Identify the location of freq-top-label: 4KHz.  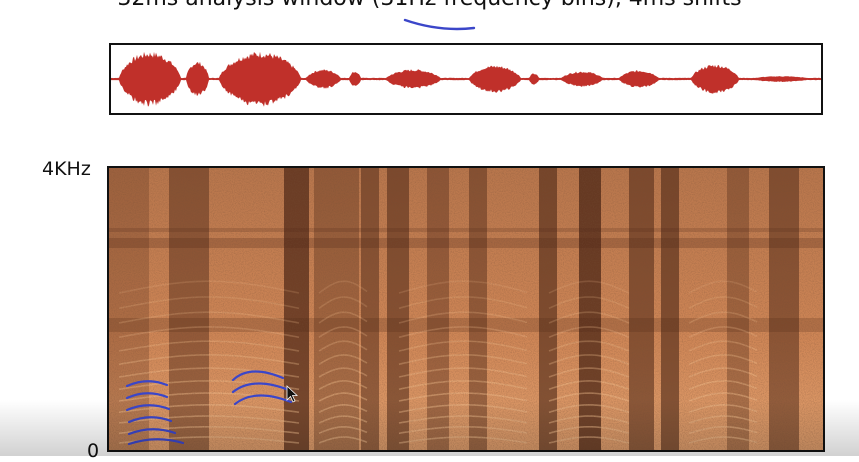
(66, 169).